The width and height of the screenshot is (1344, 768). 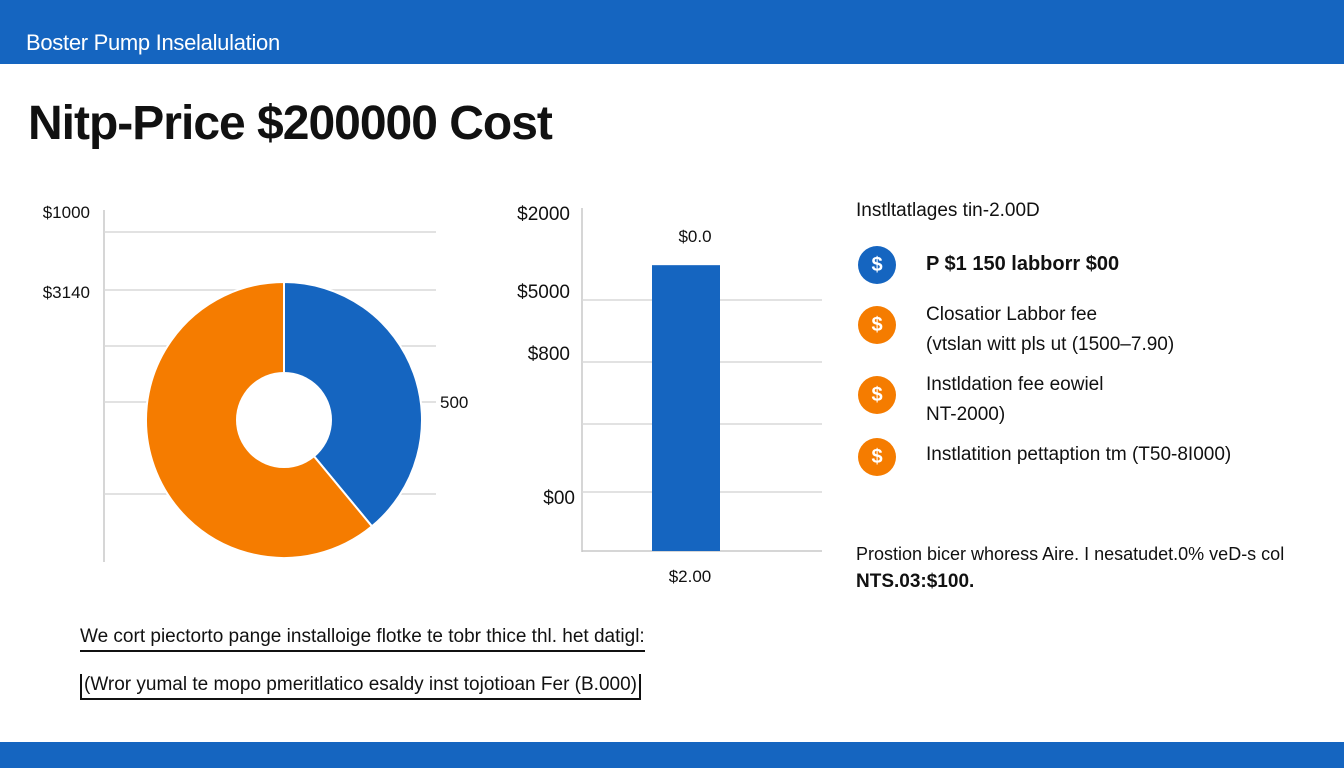 What do you see at coordinates (66, 212) in the screenshot?
I see `donut-y-tick-label: $1000` at bounding box center [66, 212].